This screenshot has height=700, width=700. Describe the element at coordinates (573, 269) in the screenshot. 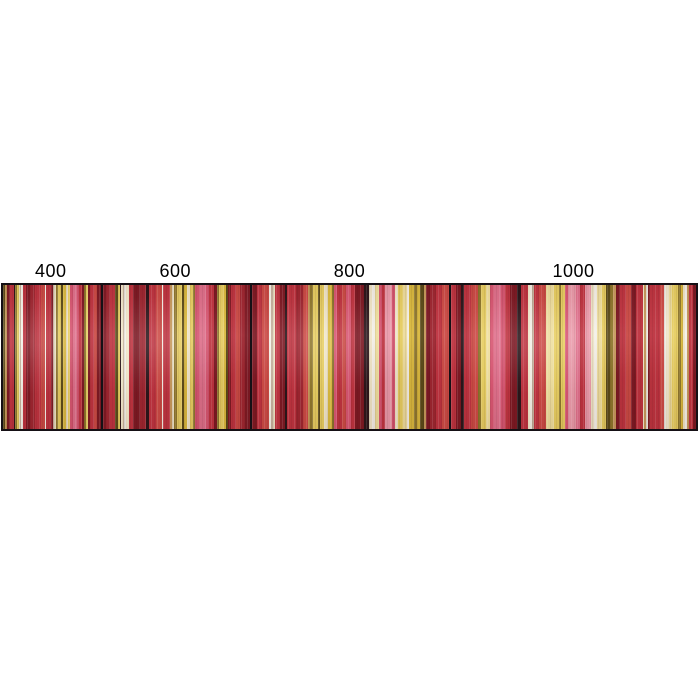

I see `panel-label-cell-1000: 1000` at that location.